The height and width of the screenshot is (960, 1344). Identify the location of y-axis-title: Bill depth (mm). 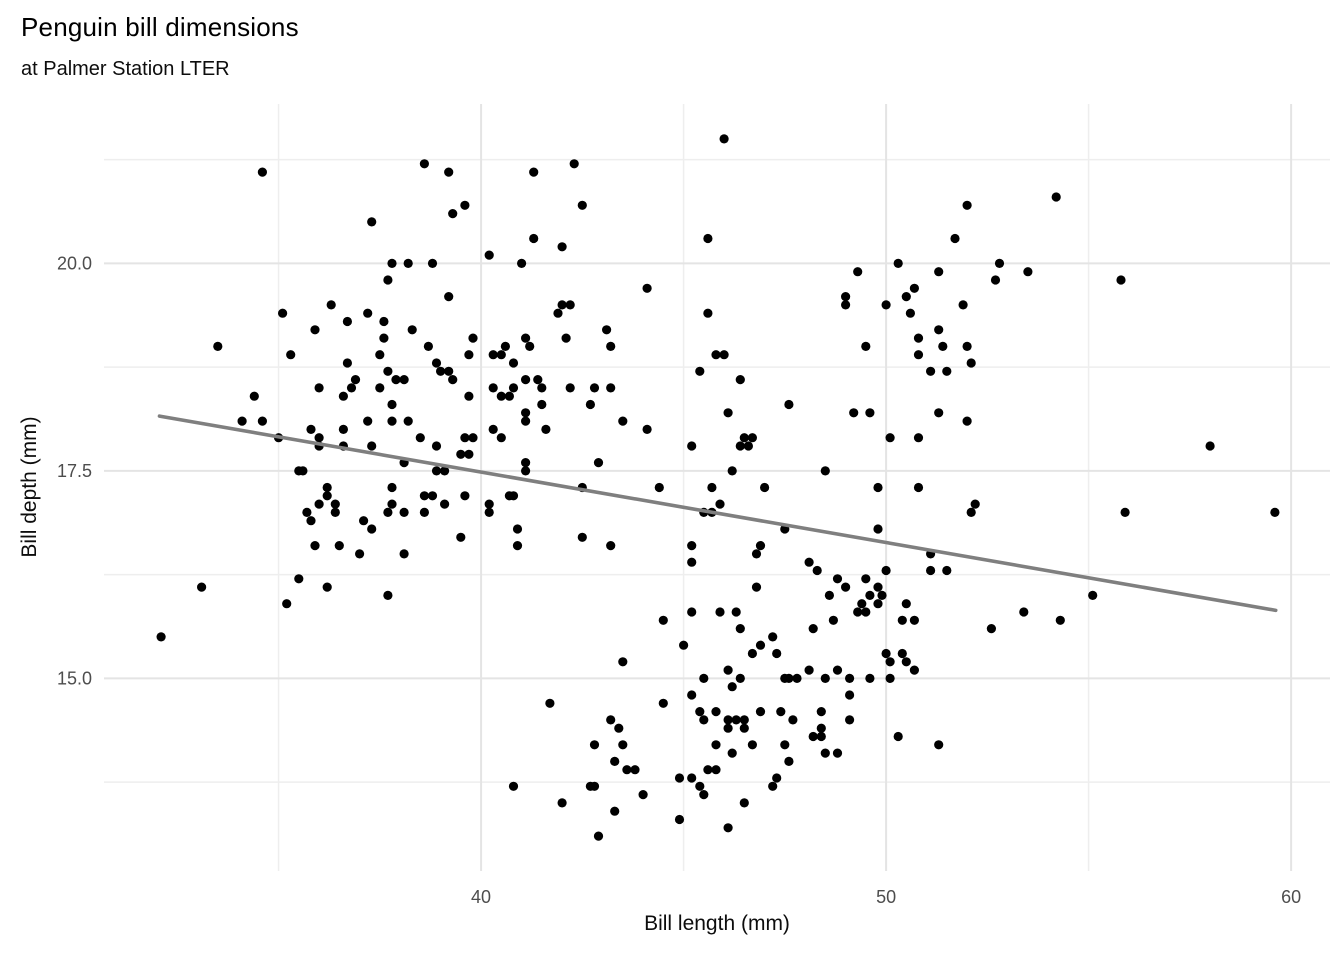
(29, 487).